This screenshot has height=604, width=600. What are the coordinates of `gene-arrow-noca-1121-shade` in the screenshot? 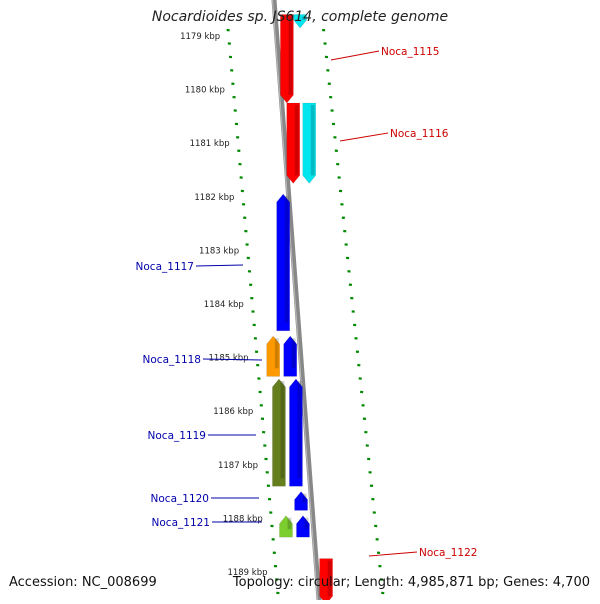 It's located at (307, 523).